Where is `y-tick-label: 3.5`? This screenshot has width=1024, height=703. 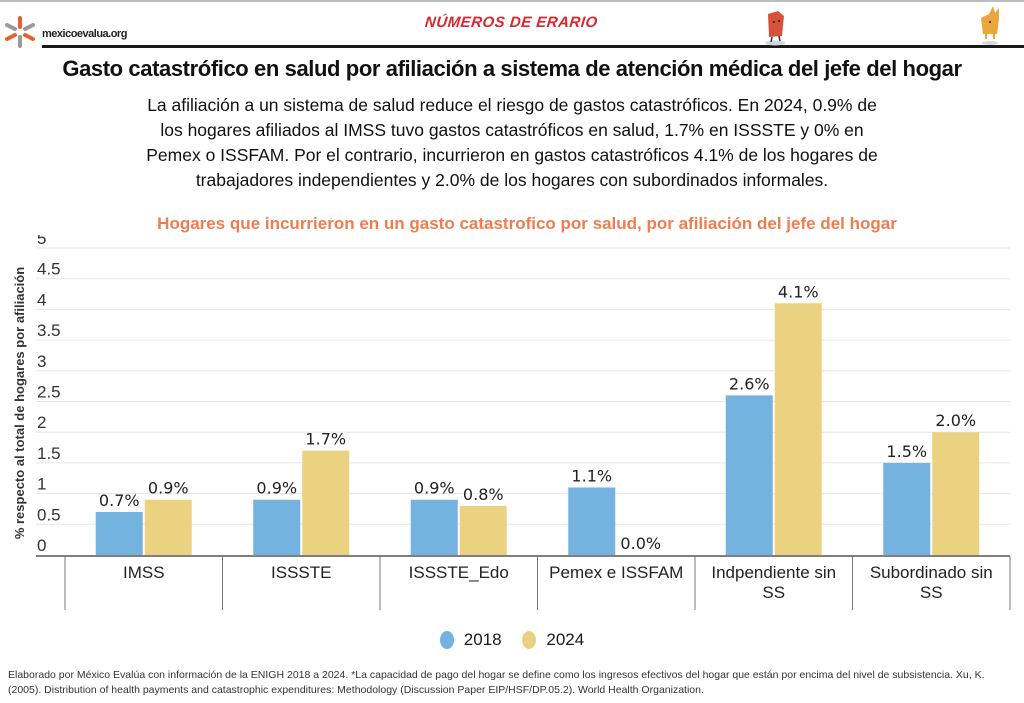
y-tick-label: 3.5 is located at coordinates (49, 330).